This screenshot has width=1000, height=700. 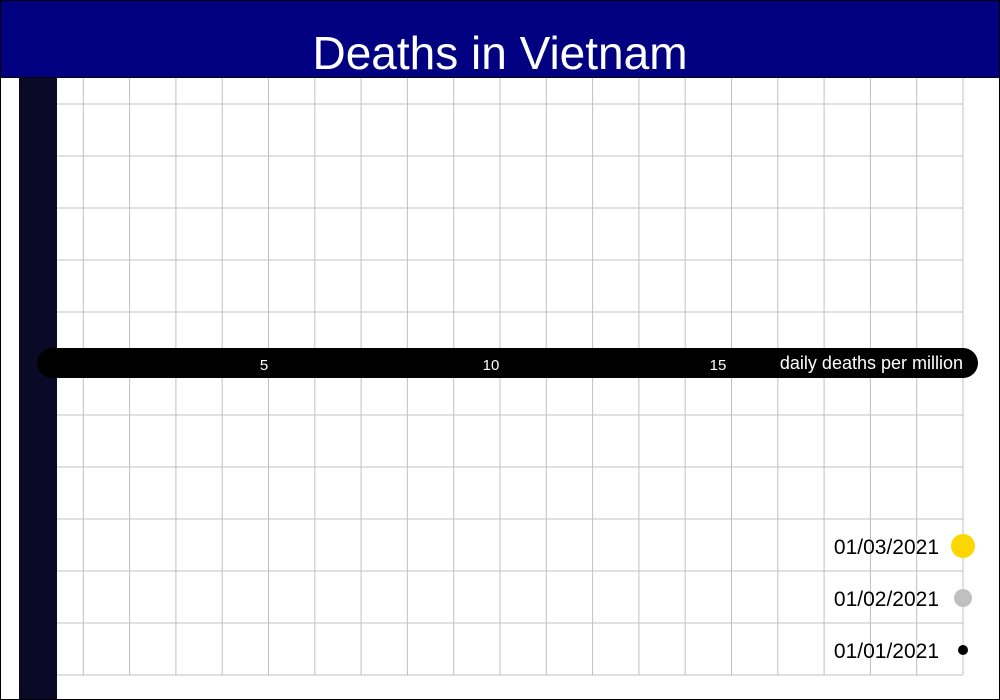 I want to click on chart-title: Deaths in Vietnam, so click(x=500, y=53).